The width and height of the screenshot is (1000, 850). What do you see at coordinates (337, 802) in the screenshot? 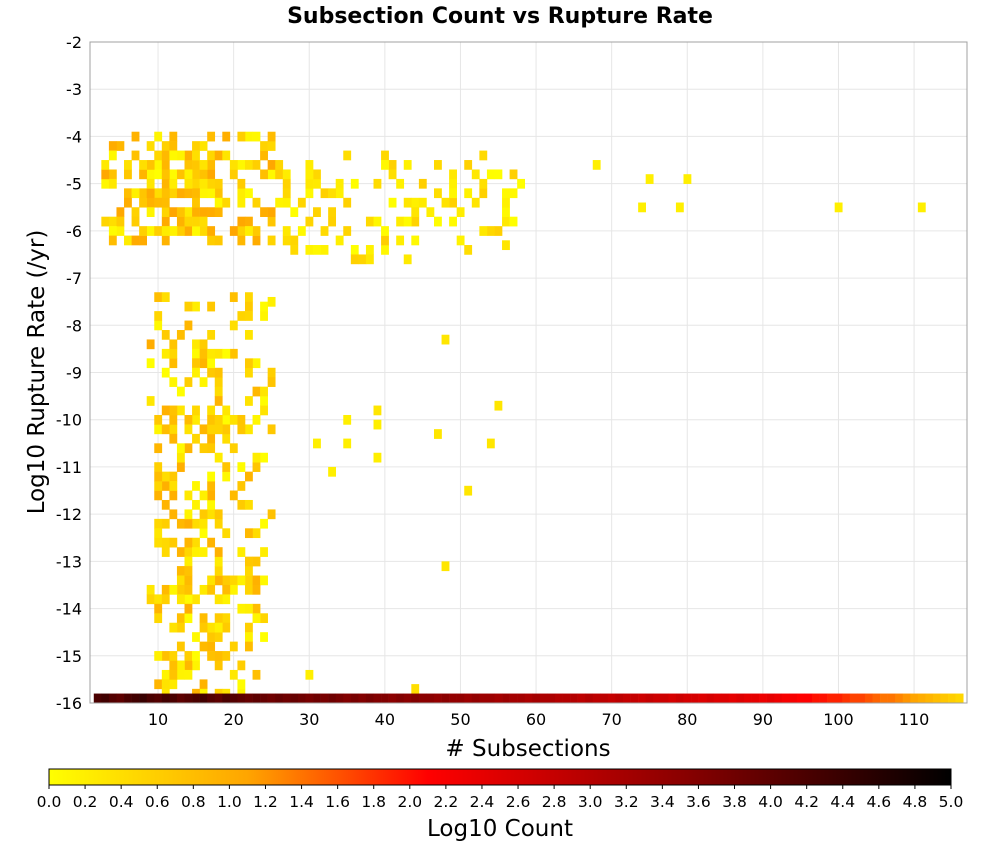
I see `colorbar-tick-label: 1.6` at bounding box center [337, 802].